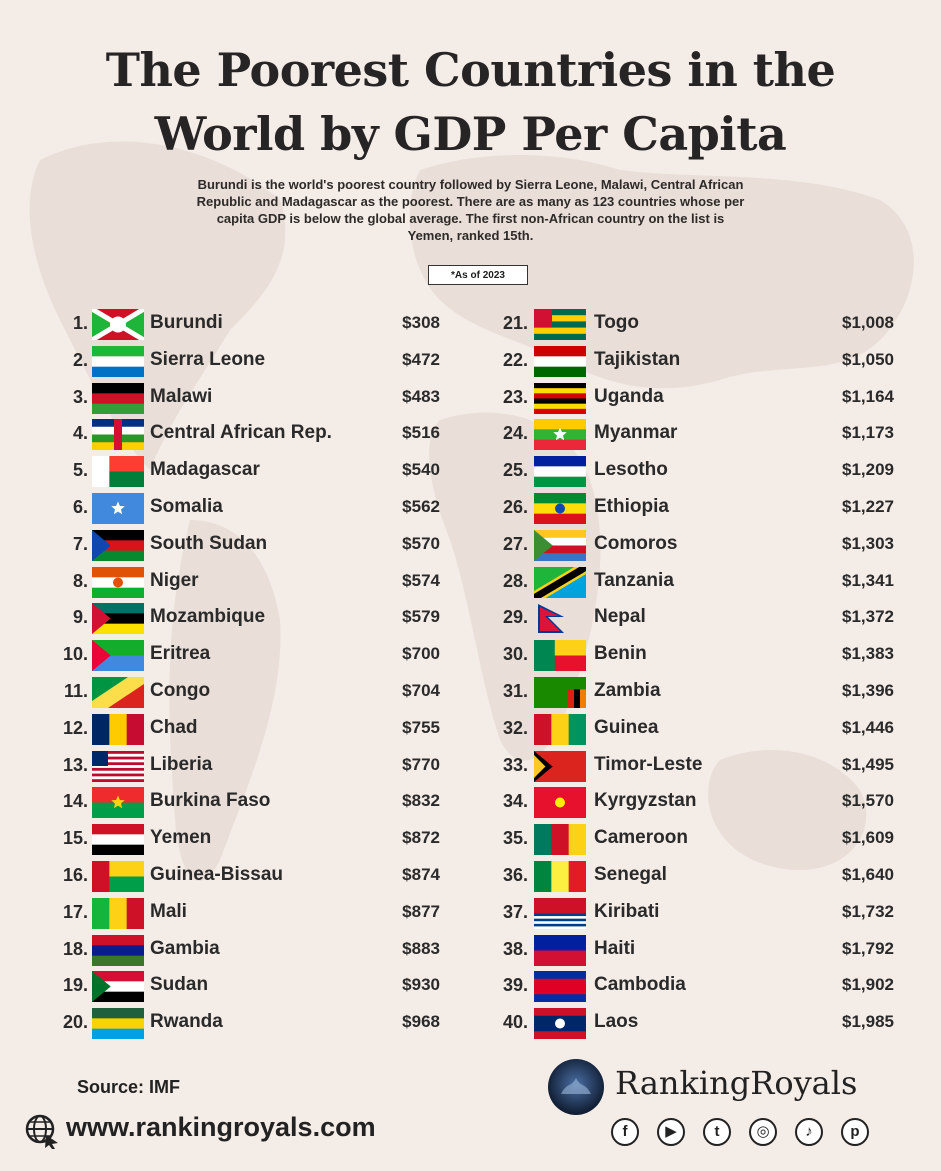 Image resolution: width=941 pixels, height=1171 pixels. What do you see at coordinates (641, 838) in the screenshot?
I see `country-name: Cameroon` at bounding box center [641, 838].